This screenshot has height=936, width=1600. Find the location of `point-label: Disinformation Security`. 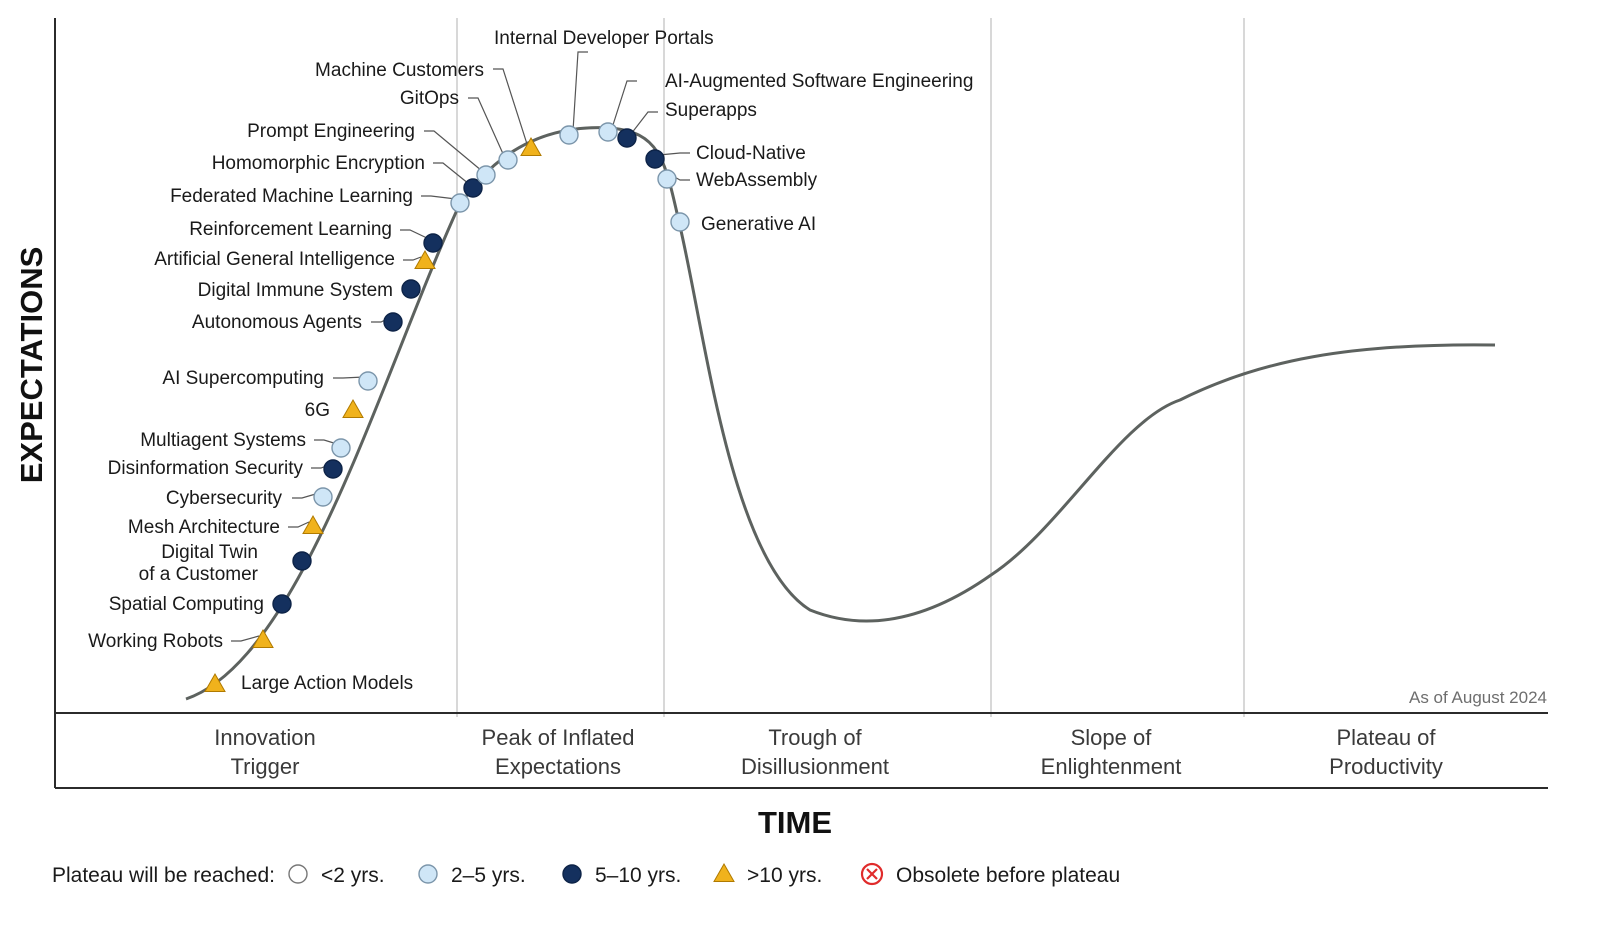

point-label: Disinformation Security is located at coordinates (206, 468).